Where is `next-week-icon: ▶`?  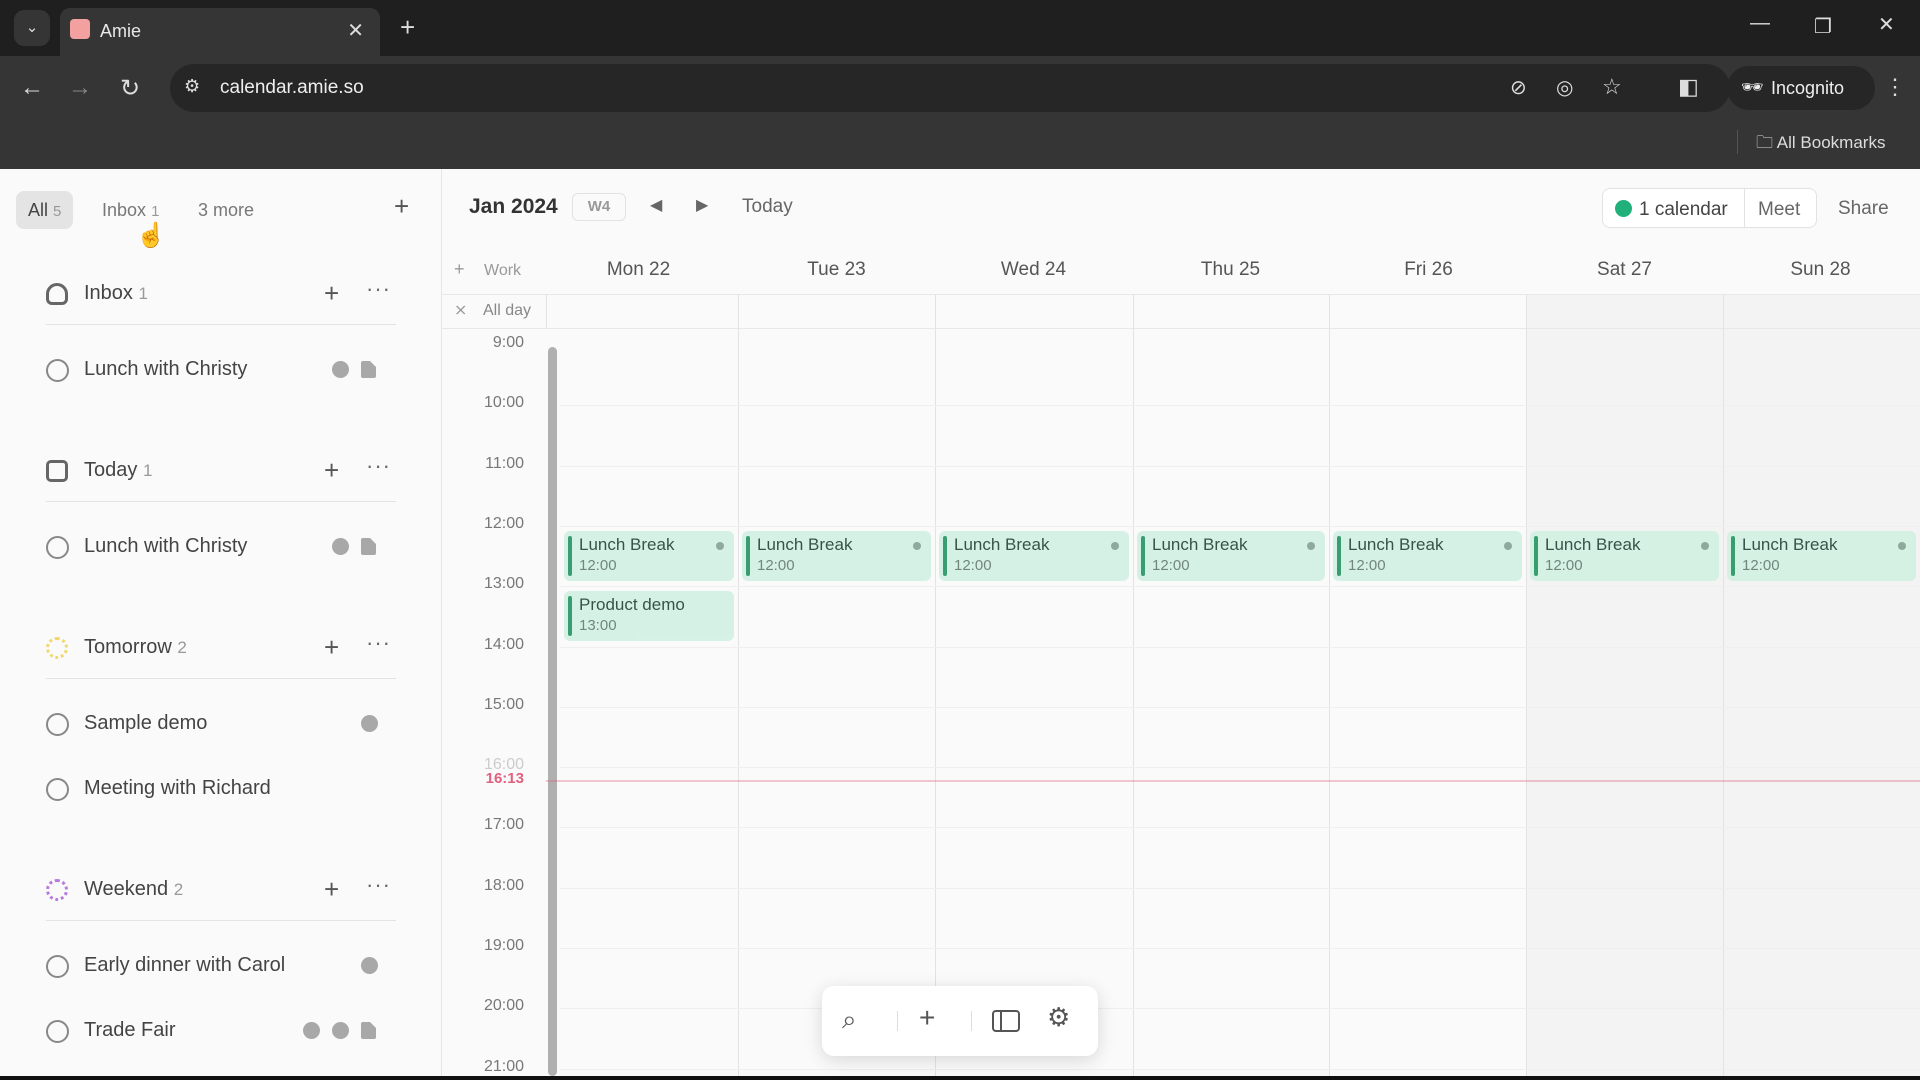 next-week-icon: ▶ is located at coordinates (702, 205).